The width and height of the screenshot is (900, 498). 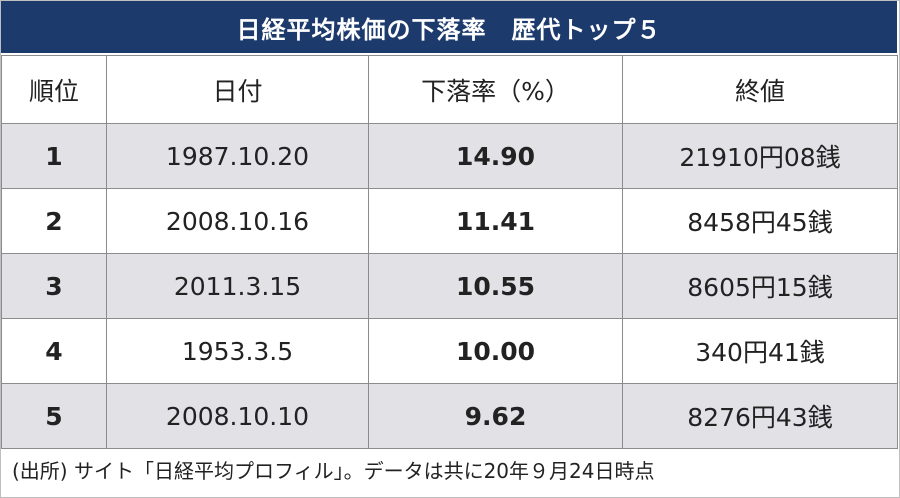 What do you see at coordinates (495, 89) in the screenshot?
I see `header-rate: 下落率（%）` at bounding box center [495, 89].